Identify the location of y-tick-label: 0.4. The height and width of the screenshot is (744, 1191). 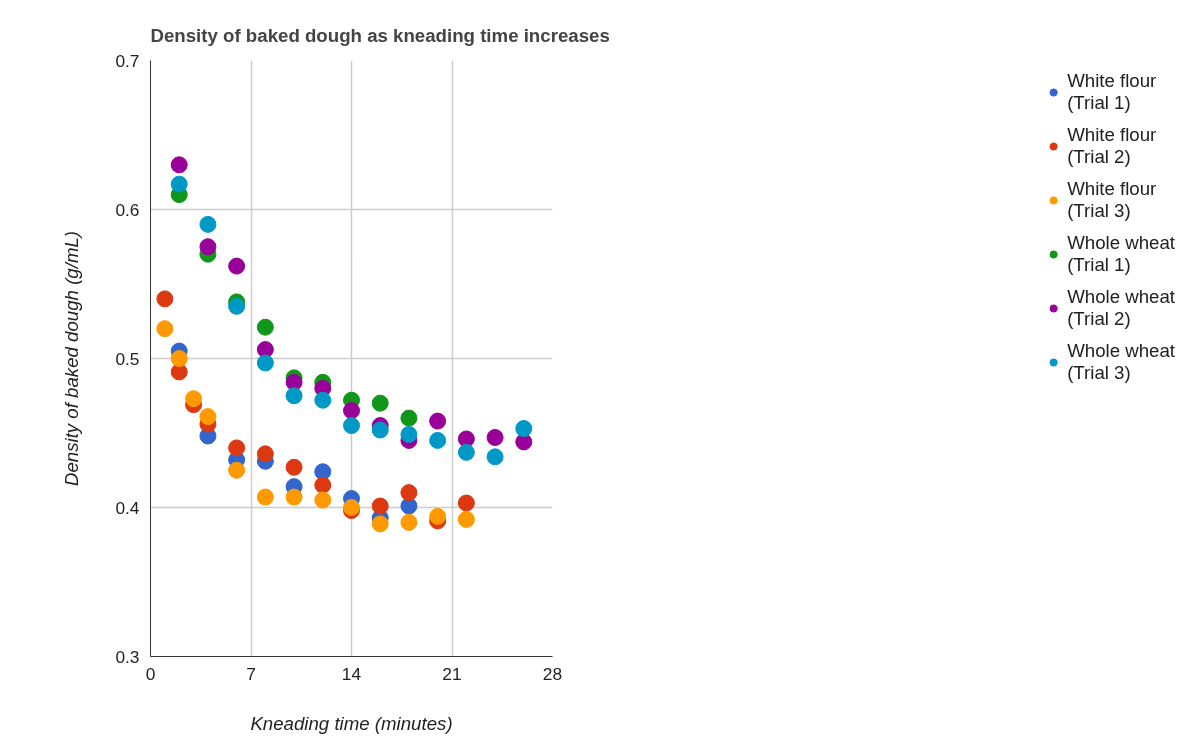
(127, 507).